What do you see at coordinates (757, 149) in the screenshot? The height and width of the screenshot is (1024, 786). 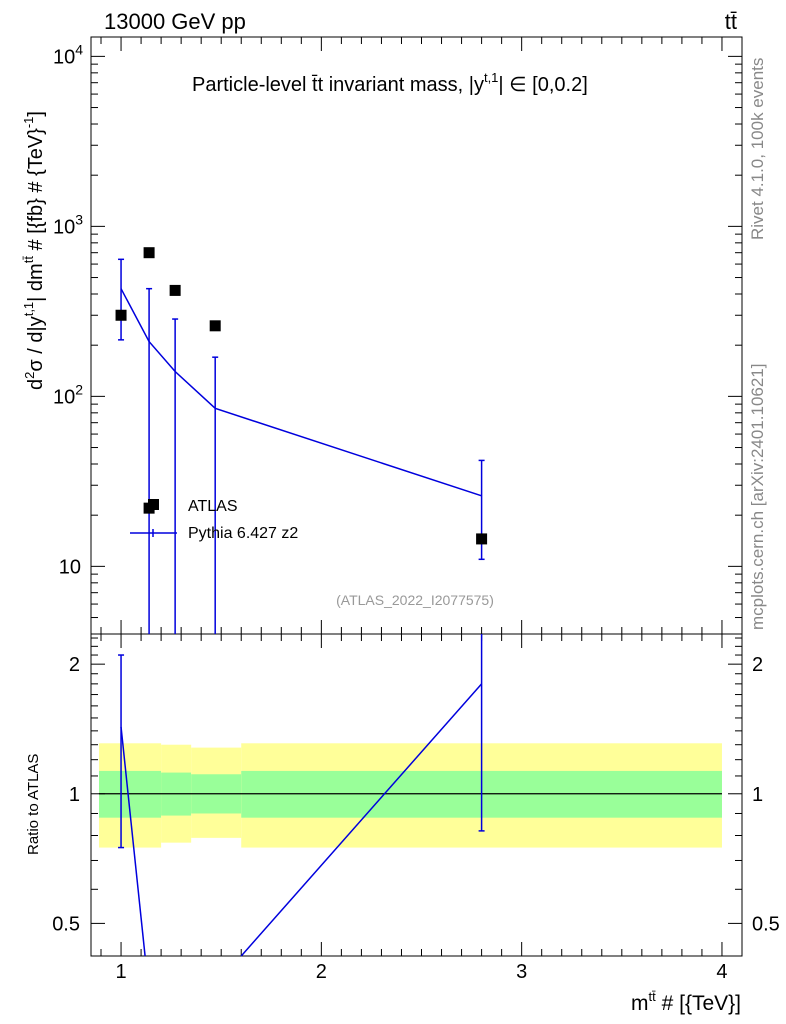 I see `rivet-label: Rivet 4.1.0, 100k events` at bounding box center [757, 149].